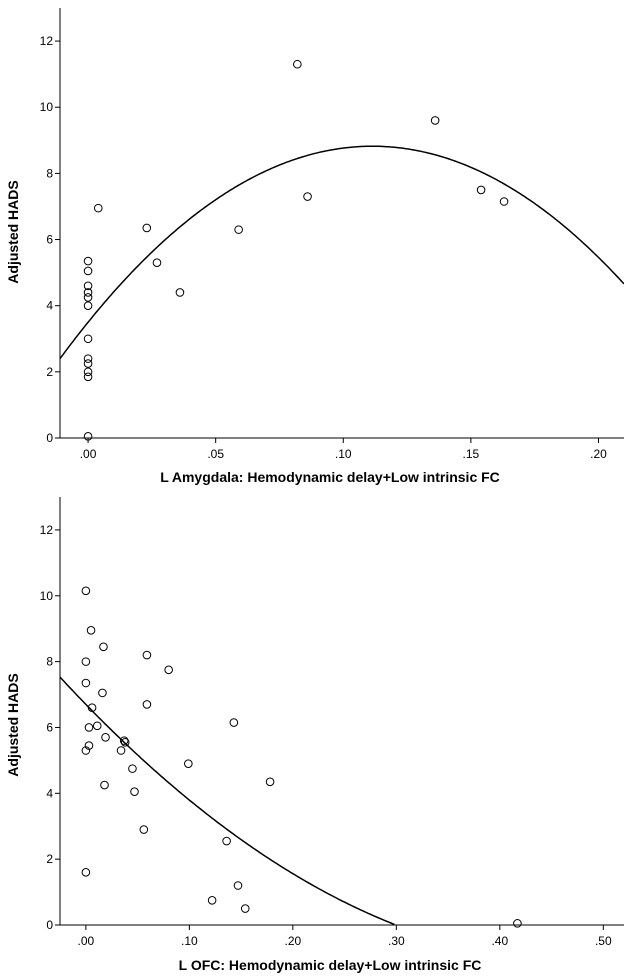 The image size is (624, 978). What do you see at coordinates (227, 801) in the screenshot?
I see `fit-curve` at bounding box center [227, 801].